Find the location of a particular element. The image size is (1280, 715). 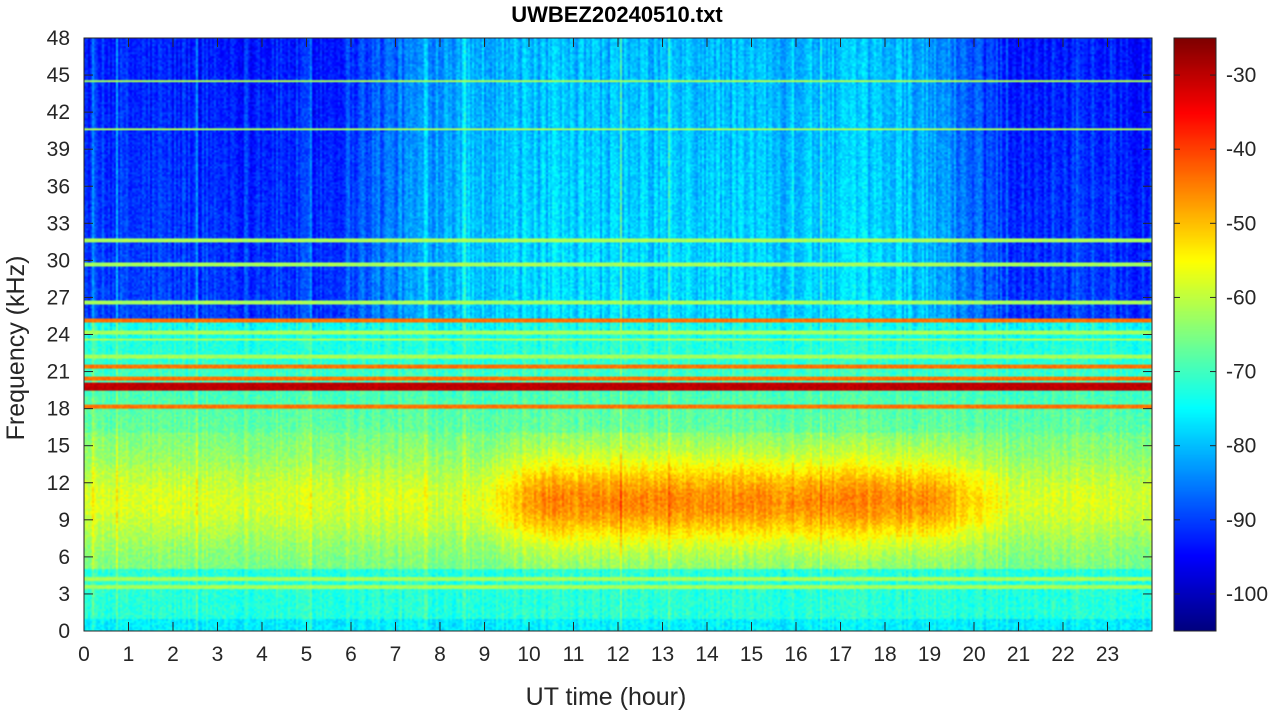

x-tick-label: 21 is located at coordinates (1018, 654).